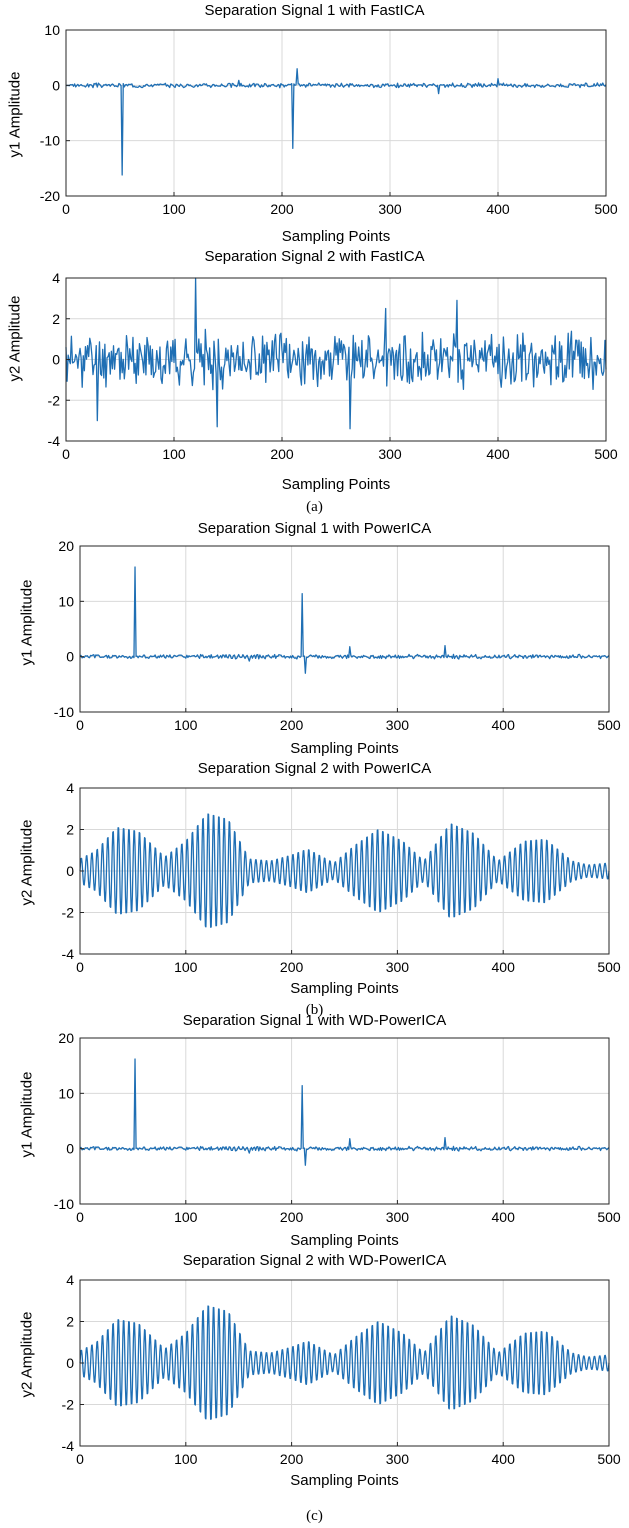  Describe the element at coordinates (314, 507) in the screenshot. I see `caption-a: (a)` at that location.